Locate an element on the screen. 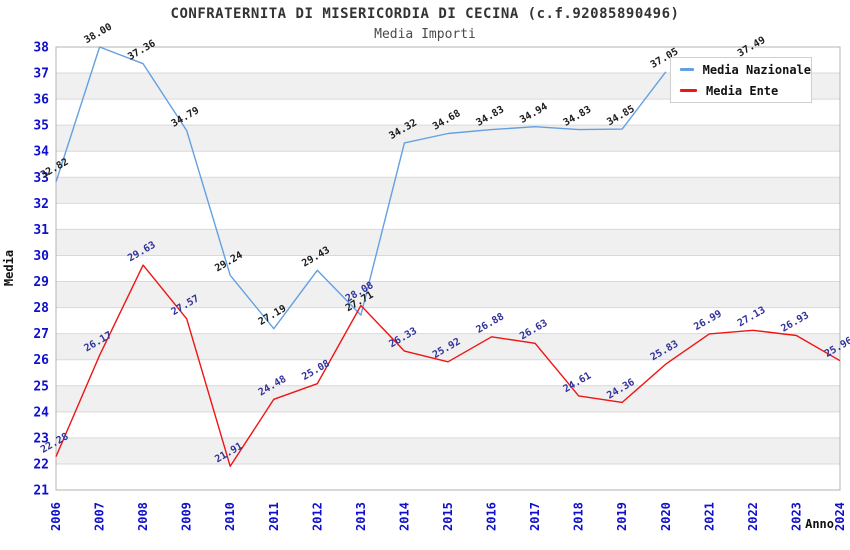  x-tick-label: 2009 is located at coordinates (187, 516).